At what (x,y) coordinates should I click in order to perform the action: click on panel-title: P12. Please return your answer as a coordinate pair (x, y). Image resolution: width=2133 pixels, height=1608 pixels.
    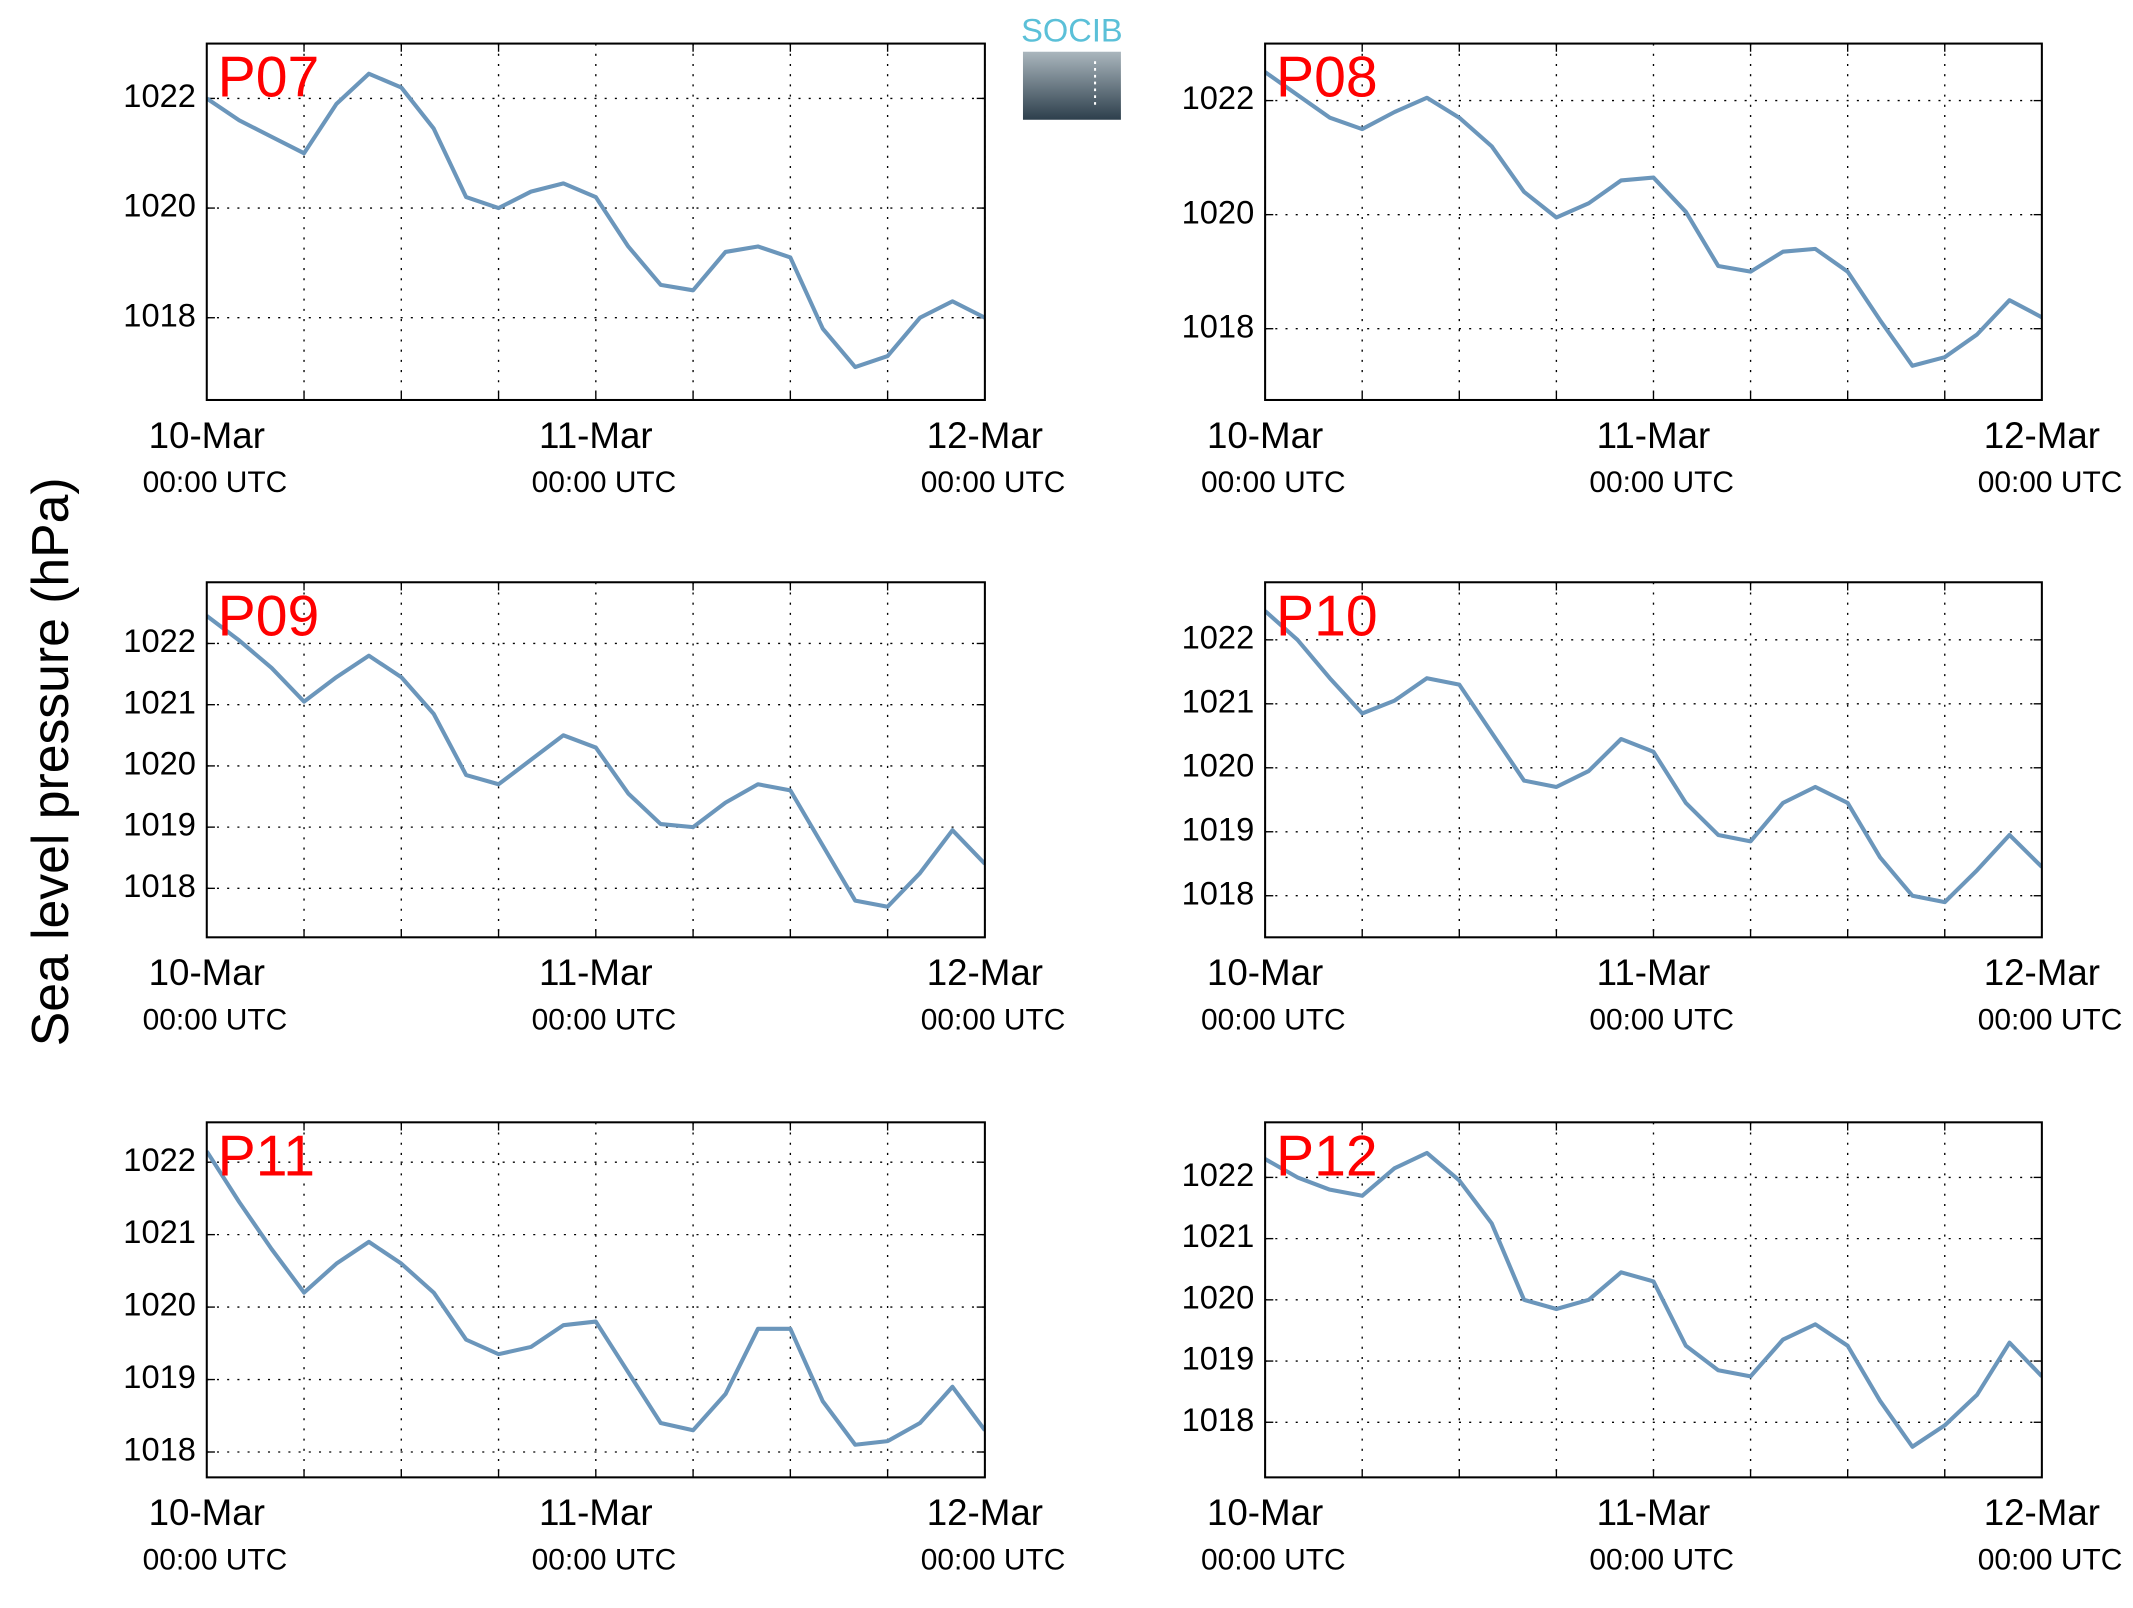
    Looking at the image, I should click on (1327, 1157).